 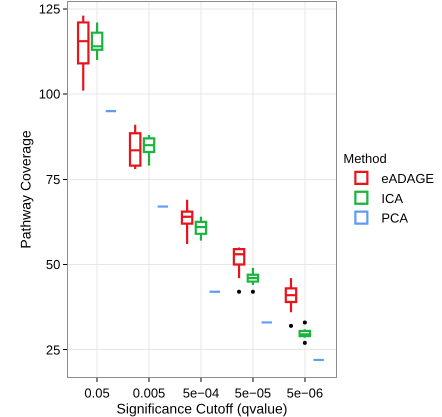 What do you see at coordinates (25, 189) in the screenshot?
I see `y-axis-title: Pathway Coverage` at bounding box center [25, 189].